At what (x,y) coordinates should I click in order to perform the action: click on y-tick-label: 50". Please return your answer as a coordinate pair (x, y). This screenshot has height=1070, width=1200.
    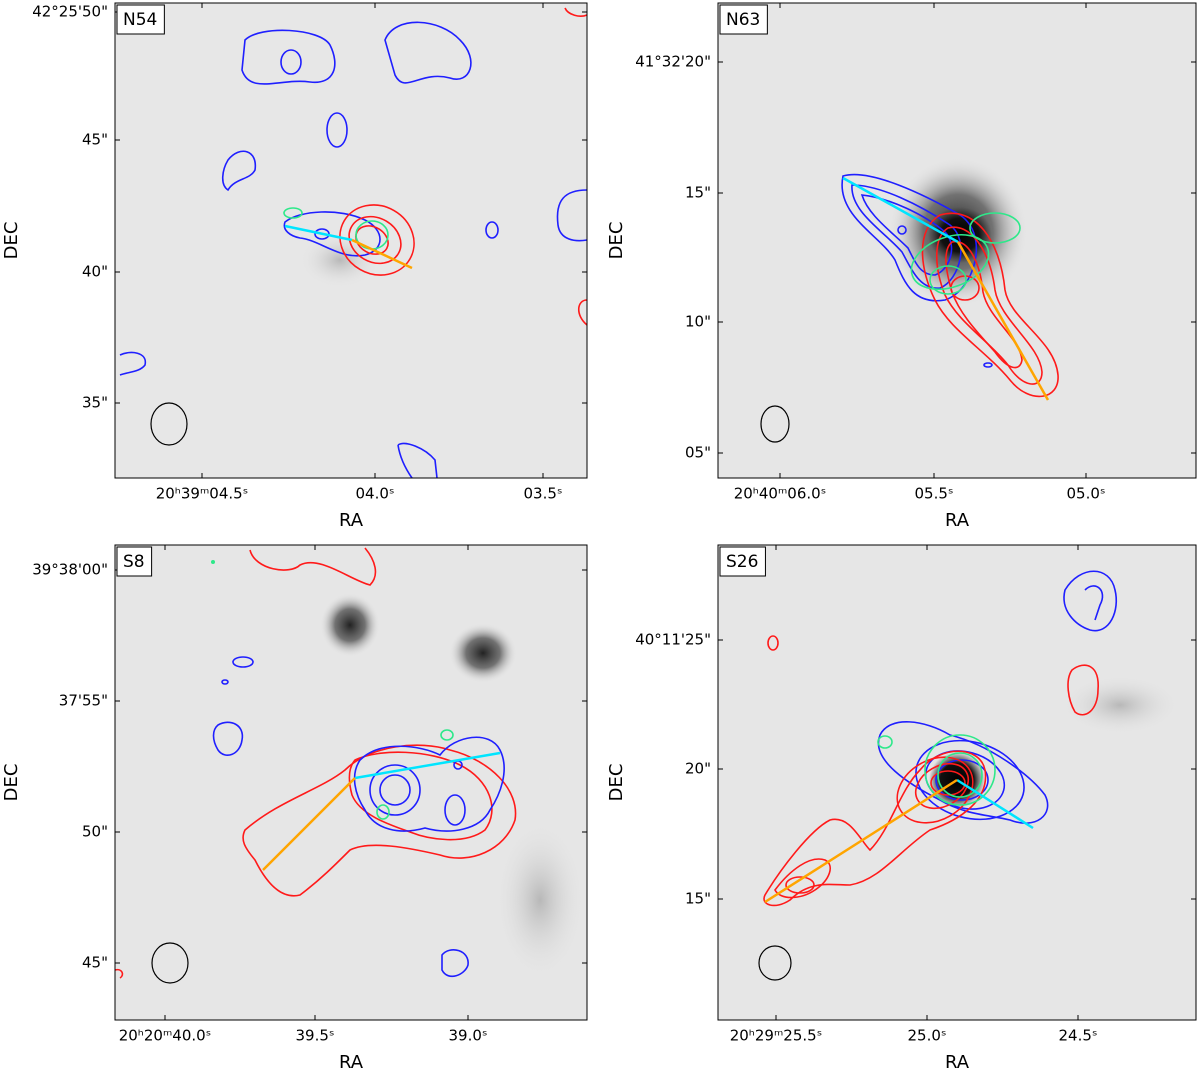
    Looking at the image, I should click on (95, 832).